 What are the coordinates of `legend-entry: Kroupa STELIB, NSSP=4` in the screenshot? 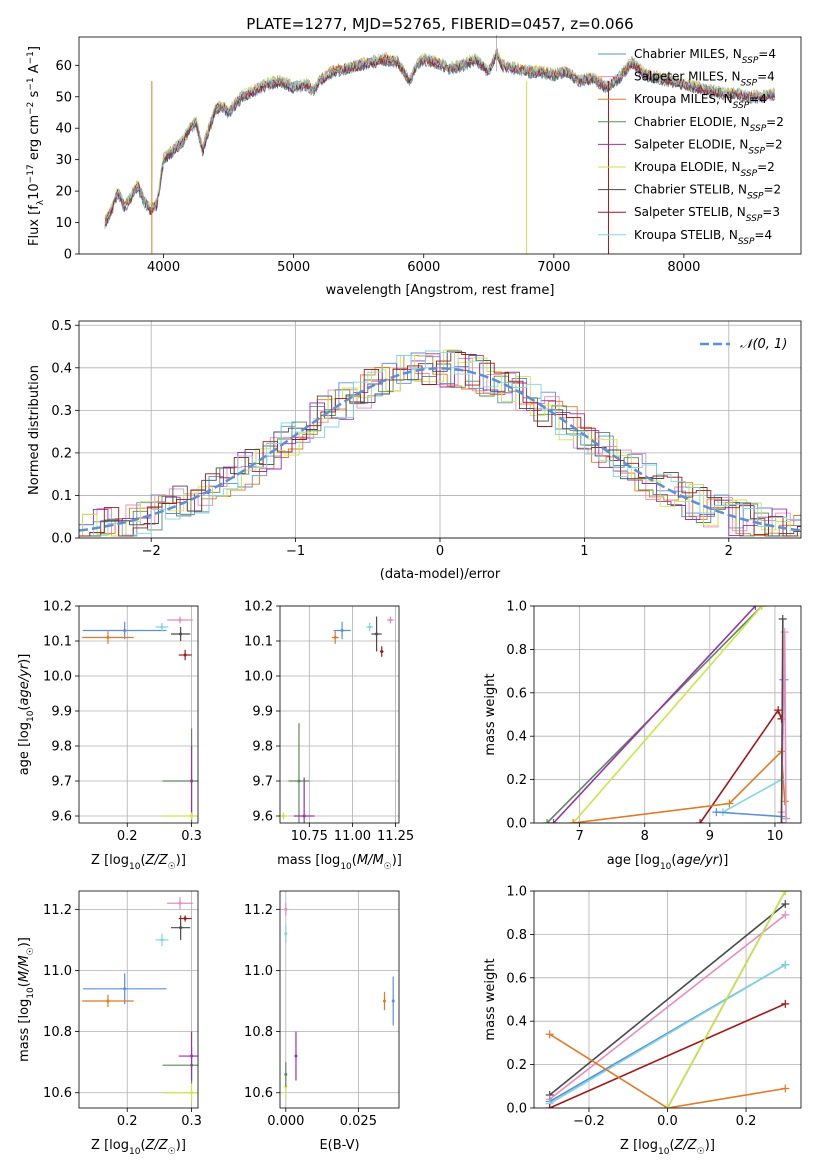 It's located at (703, 237).